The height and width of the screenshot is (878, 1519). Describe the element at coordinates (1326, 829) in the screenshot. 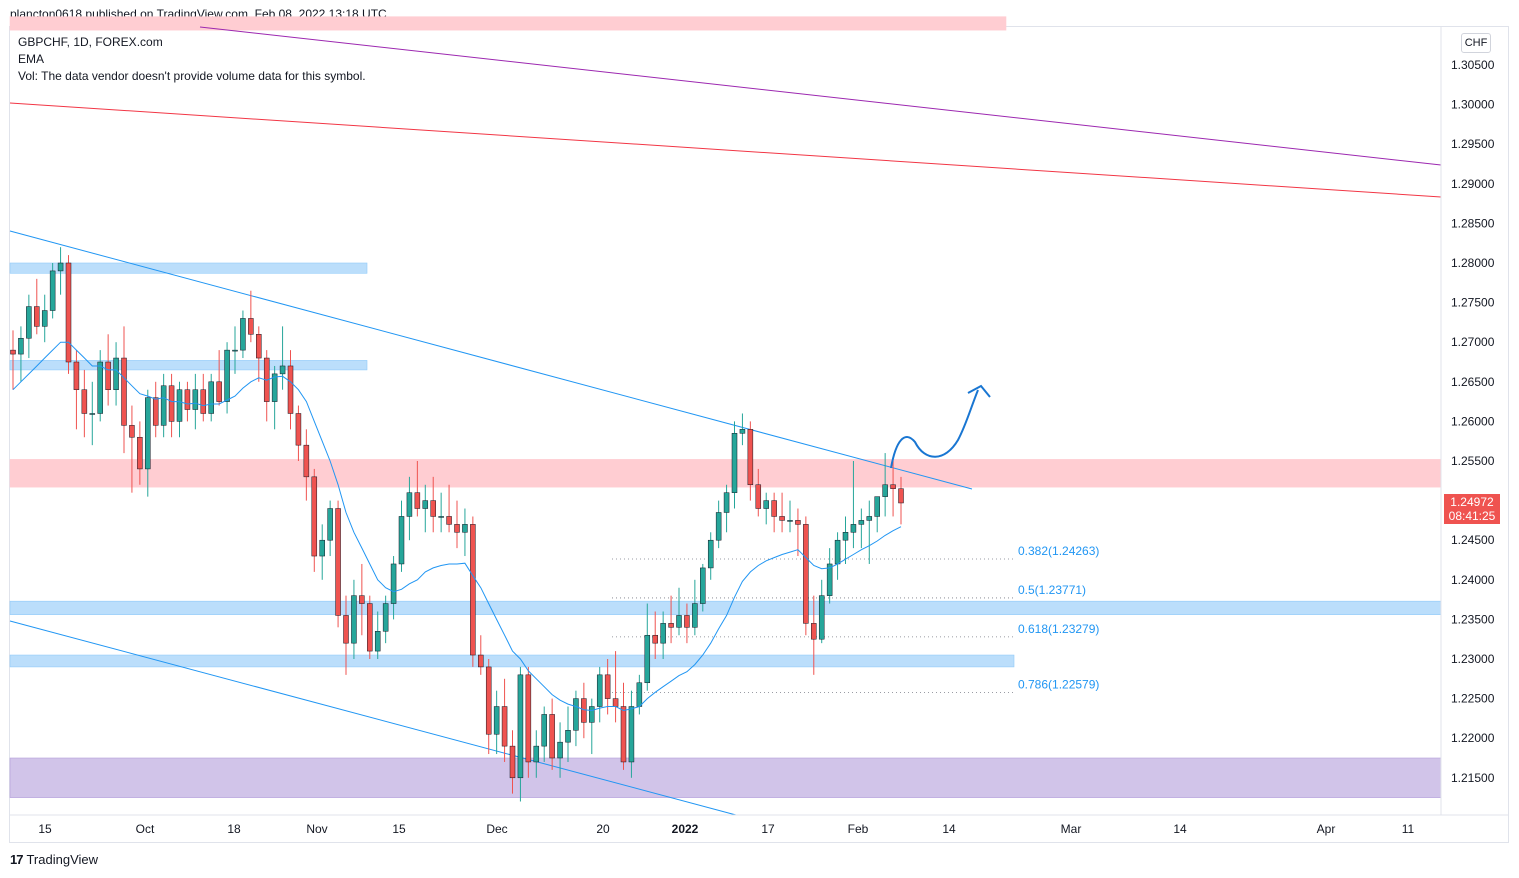

I see `time-tick-label: Apr` at that location.